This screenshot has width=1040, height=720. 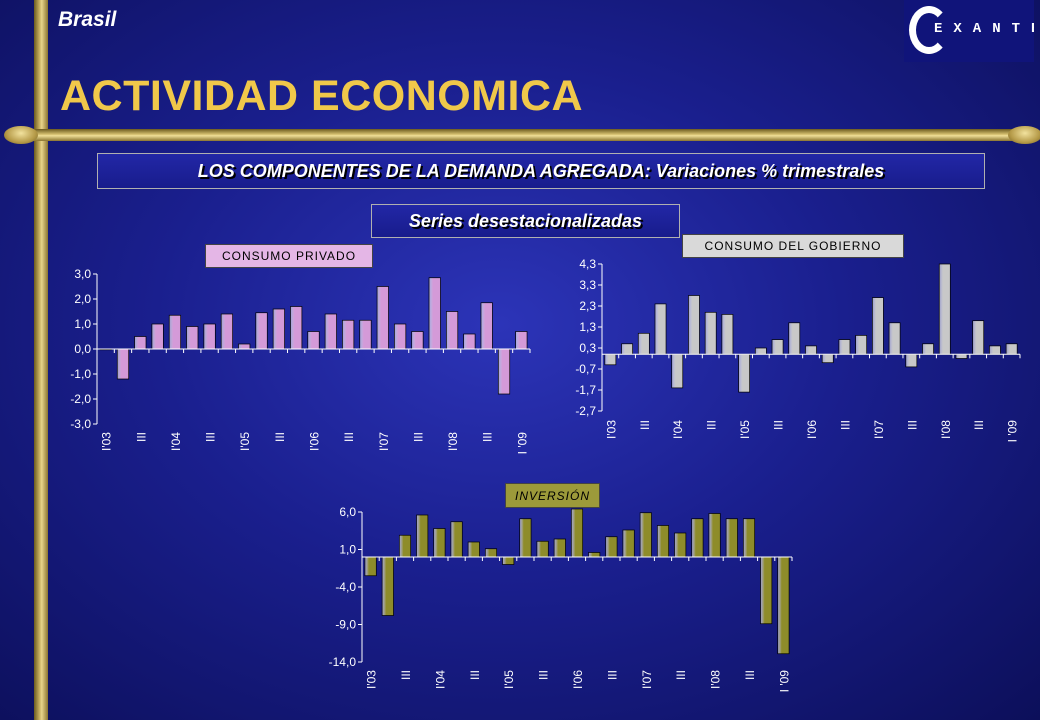 What do you see at coordinates (41, 360) in the screenshot?
I see `gold-vertical-bar` at bounding box center [41, 360].